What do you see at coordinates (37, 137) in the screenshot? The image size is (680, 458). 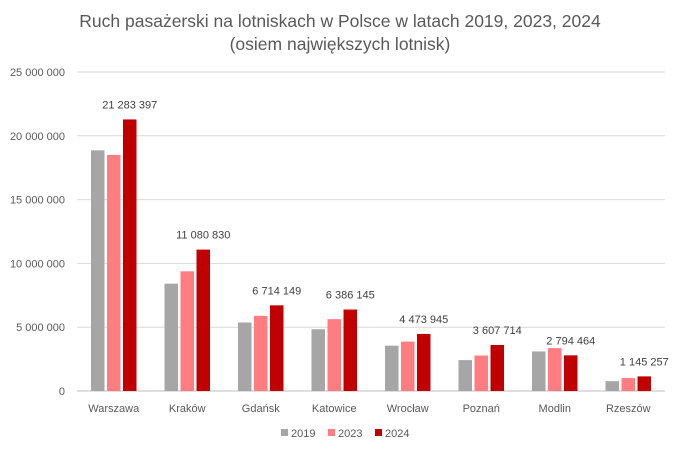 I see `y-tick-label: 20 000 000` at bounding box center [37, 137].